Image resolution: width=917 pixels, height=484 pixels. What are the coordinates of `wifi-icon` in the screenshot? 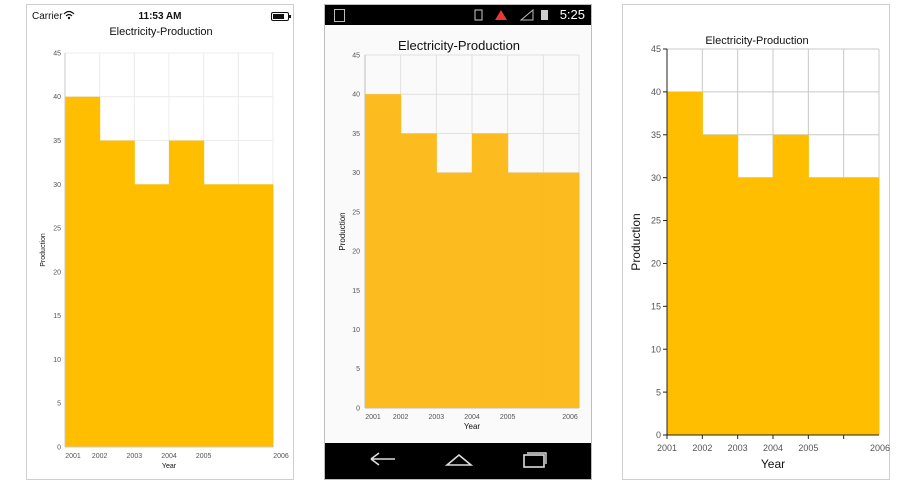 It's located at (69, 16).